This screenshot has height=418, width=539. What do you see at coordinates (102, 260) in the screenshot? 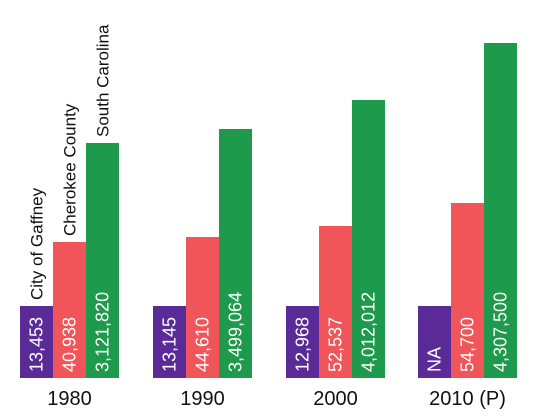
I see `bar-south-carolina-1980` at bounding box center [102, 260].